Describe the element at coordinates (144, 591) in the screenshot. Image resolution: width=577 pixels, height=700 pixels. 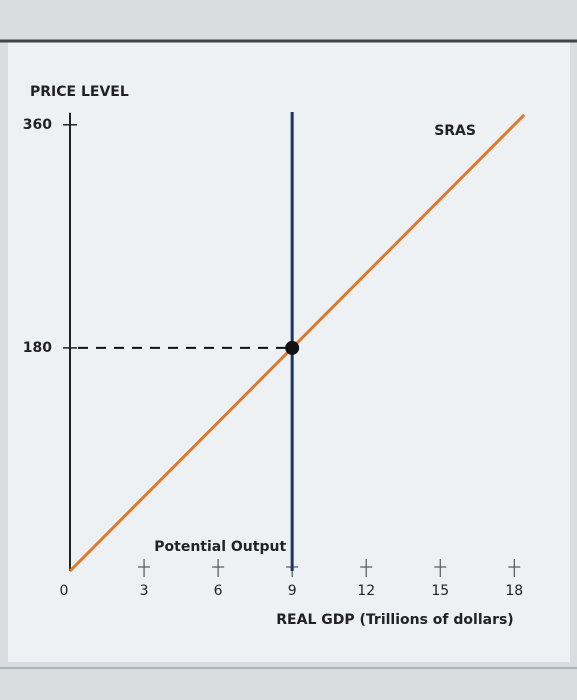
I see `x-tick-label: 3` at that location.